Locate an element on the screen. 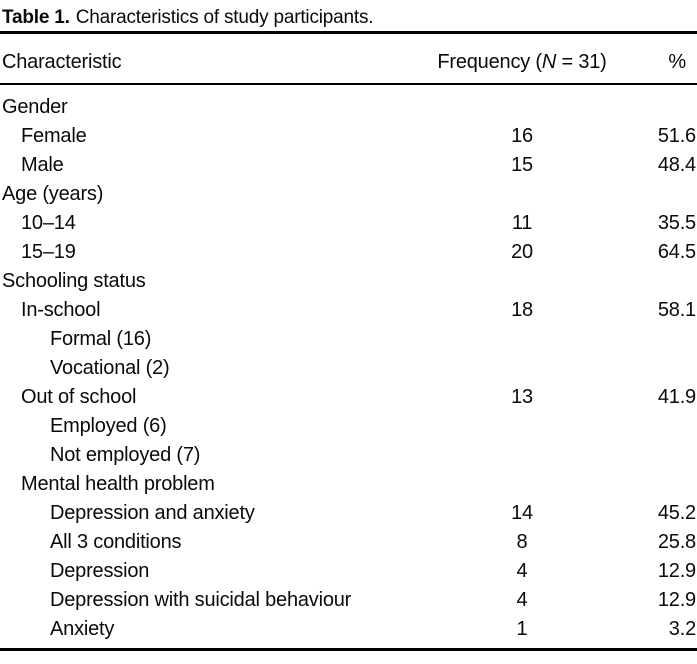 The height and width of the screenshot is (664, 697). row-percent: 51.6 is located at coordinates (676, 135).